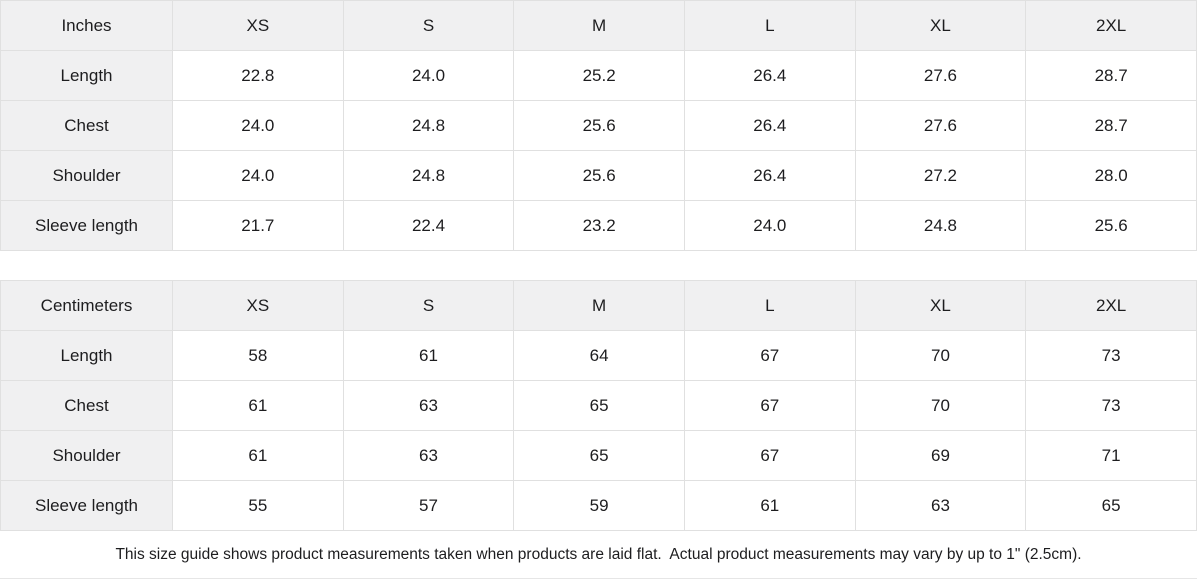 This screenshot has width=1197, height=580. Describe the element at coordinates (86, 175) in the screenshot. I see `inches-measurement-label-cell: Shoulder` at that location.